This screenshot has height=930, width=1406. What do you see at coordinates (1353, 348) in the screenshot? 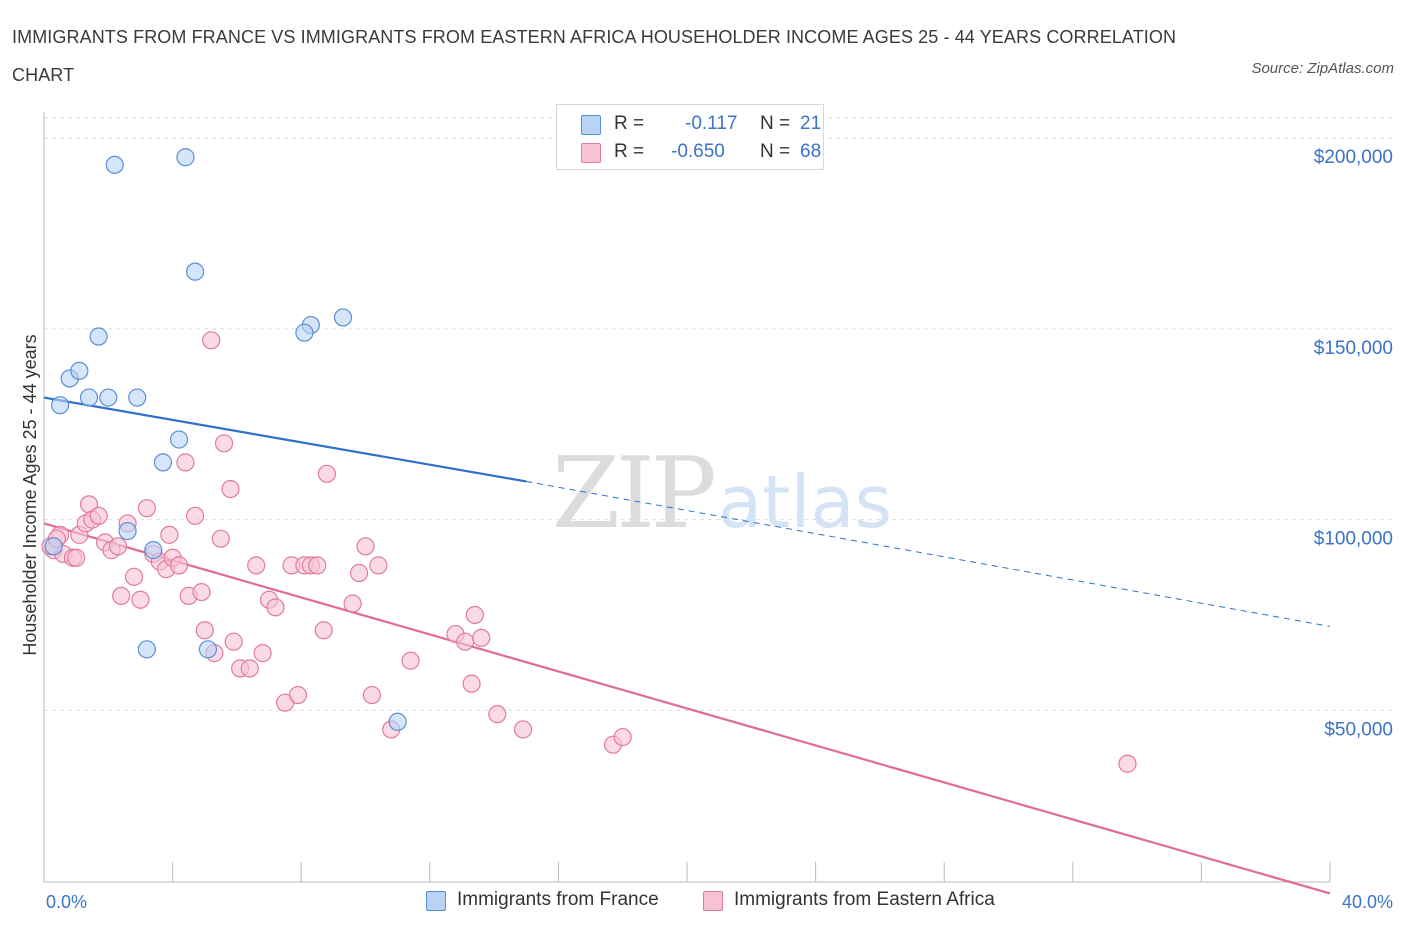
I see `y-tick-label: $150,000` at bounding box center [1353, 348].